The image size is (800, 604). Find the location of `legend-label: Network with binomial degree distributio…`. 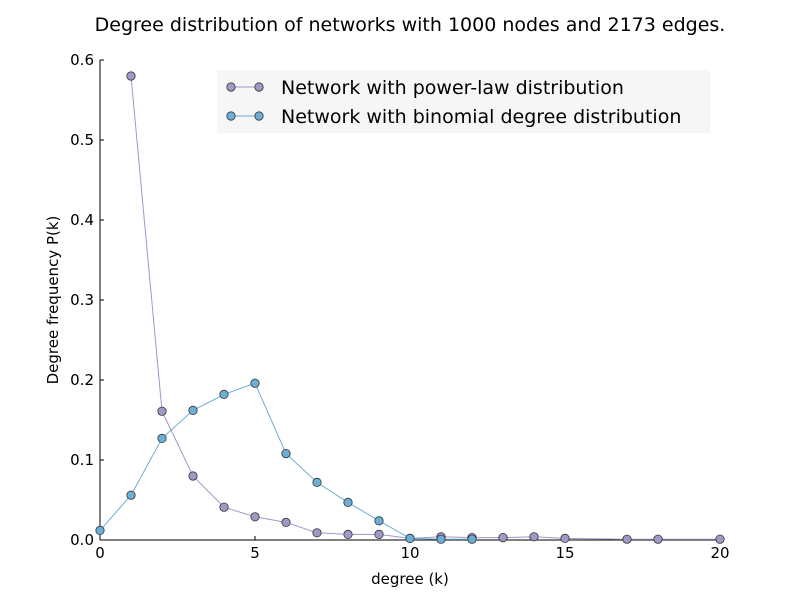

legend-label: Network with binomial degree distributio… is located at coordinates (481, 117).